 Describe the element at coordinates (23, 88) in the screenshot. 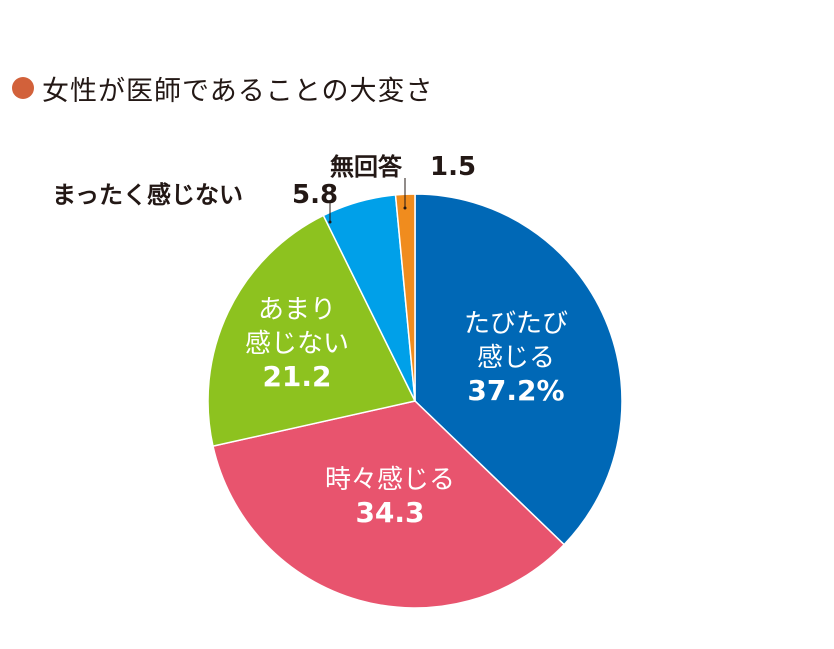

I see `title-bullet-icon` at that location.